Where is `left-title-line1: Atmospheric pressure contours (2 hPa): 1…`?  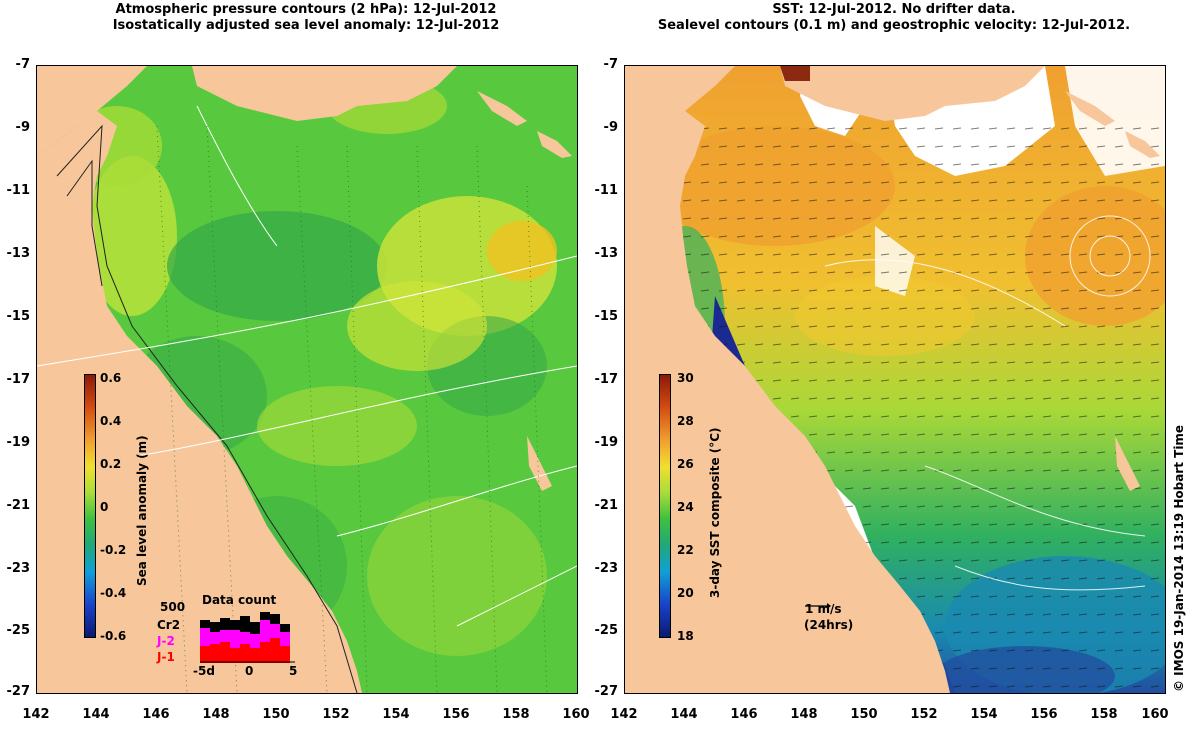
left-title-line1: Atmospheric pressure contours (2 hPa): 1… is located at coordinates (306, 9).